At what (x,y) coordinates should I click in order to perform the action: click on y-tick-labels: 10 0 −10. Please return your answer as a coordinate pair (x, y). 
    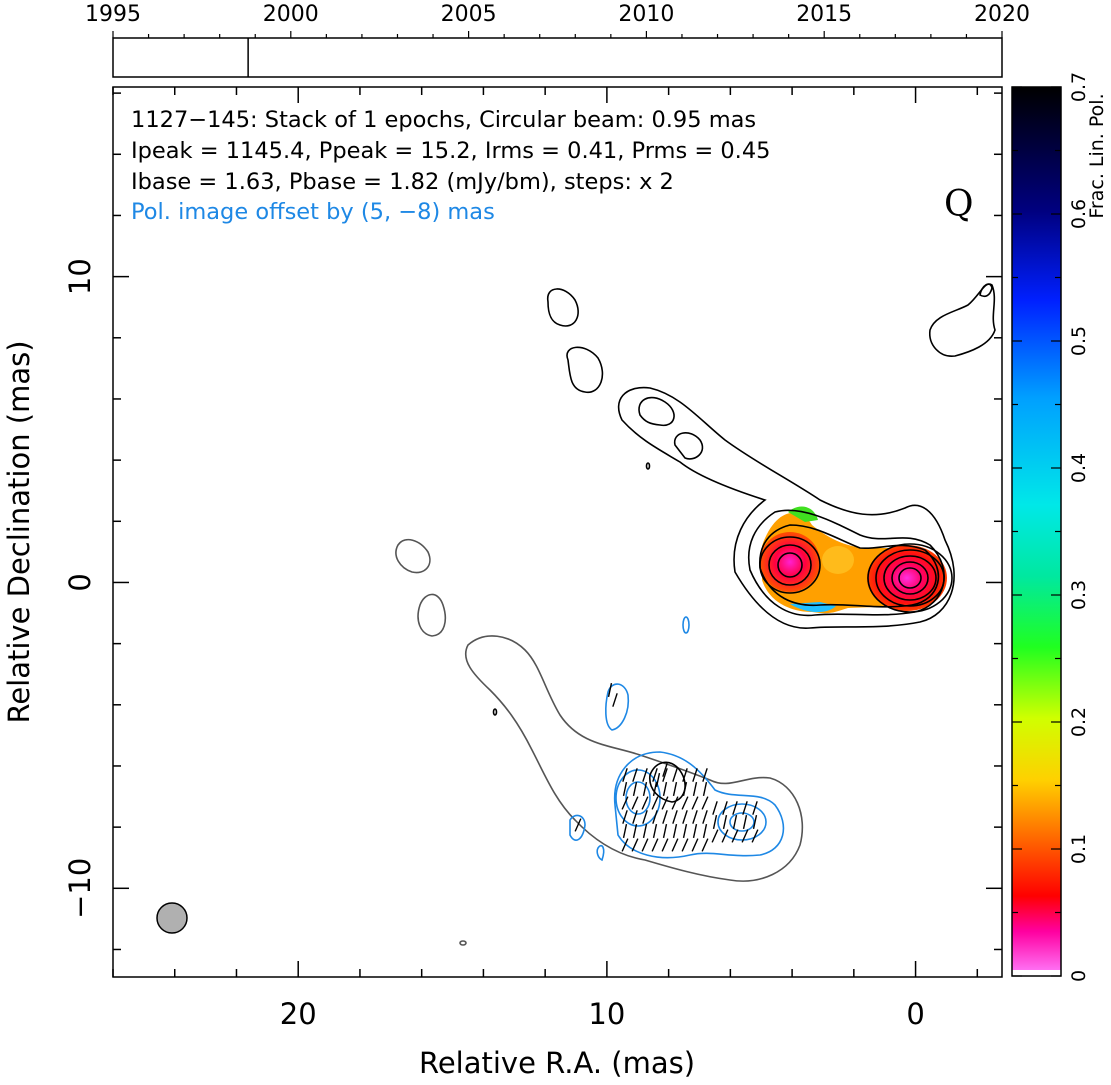
    Looking at the image, I should click on (80, 588).